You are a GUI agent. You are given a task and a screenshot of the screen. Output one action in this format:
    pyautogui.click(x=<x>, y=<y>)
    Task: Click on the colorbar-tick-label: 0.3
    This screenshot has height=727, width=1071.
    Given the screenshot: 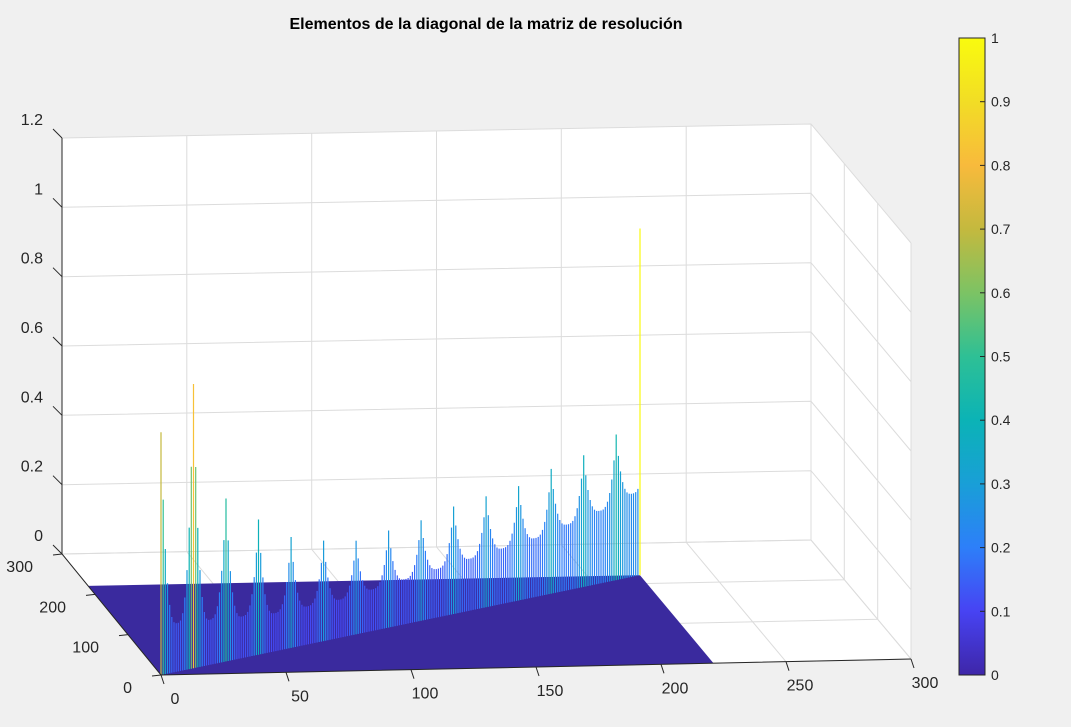 What is the action you would take?
    pyautogui.click(x=1001, y=484)
    